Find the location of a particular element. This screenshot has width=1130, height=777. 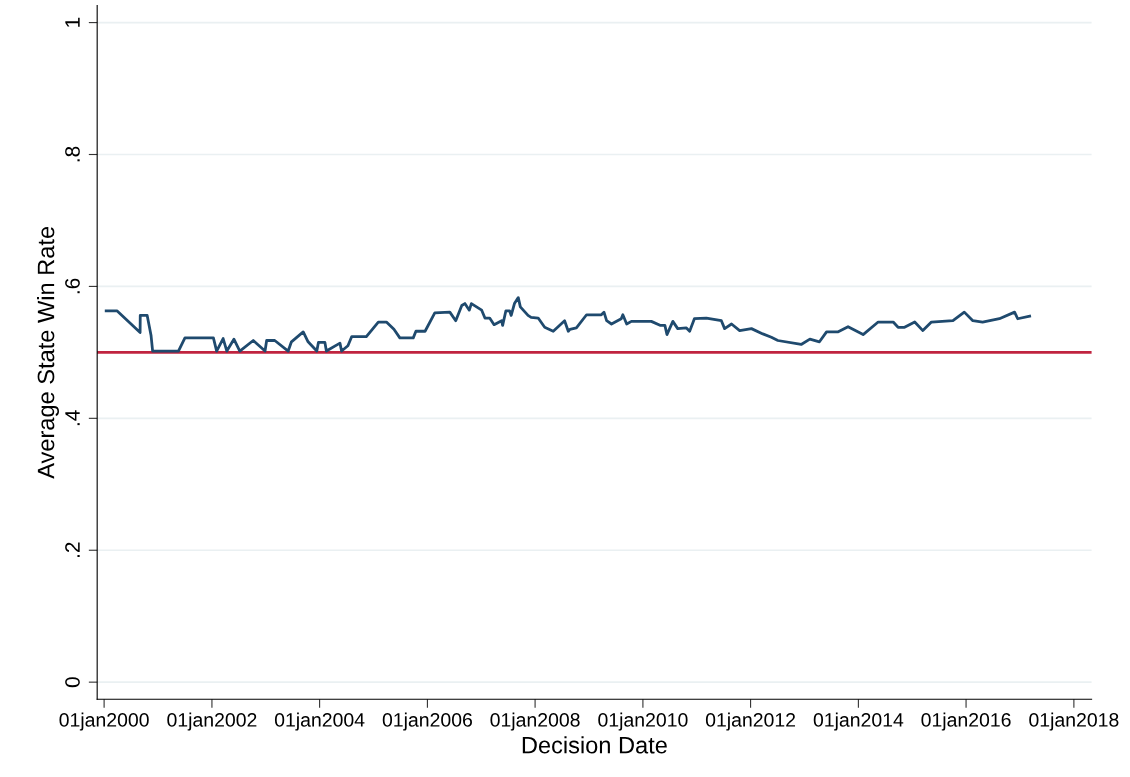

line-series is located at coordinates (568, 324).